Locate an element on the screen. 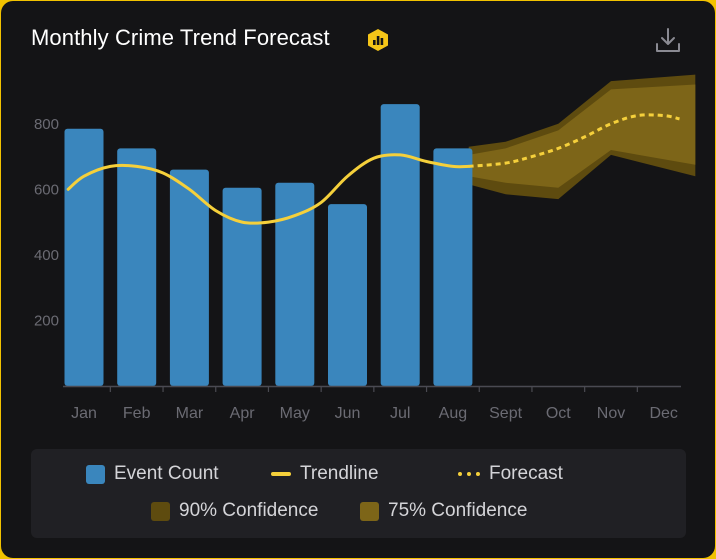 The height and width of the screenshot is (559, 716). legend-label: Trendline is located at coordinates (339, 473).